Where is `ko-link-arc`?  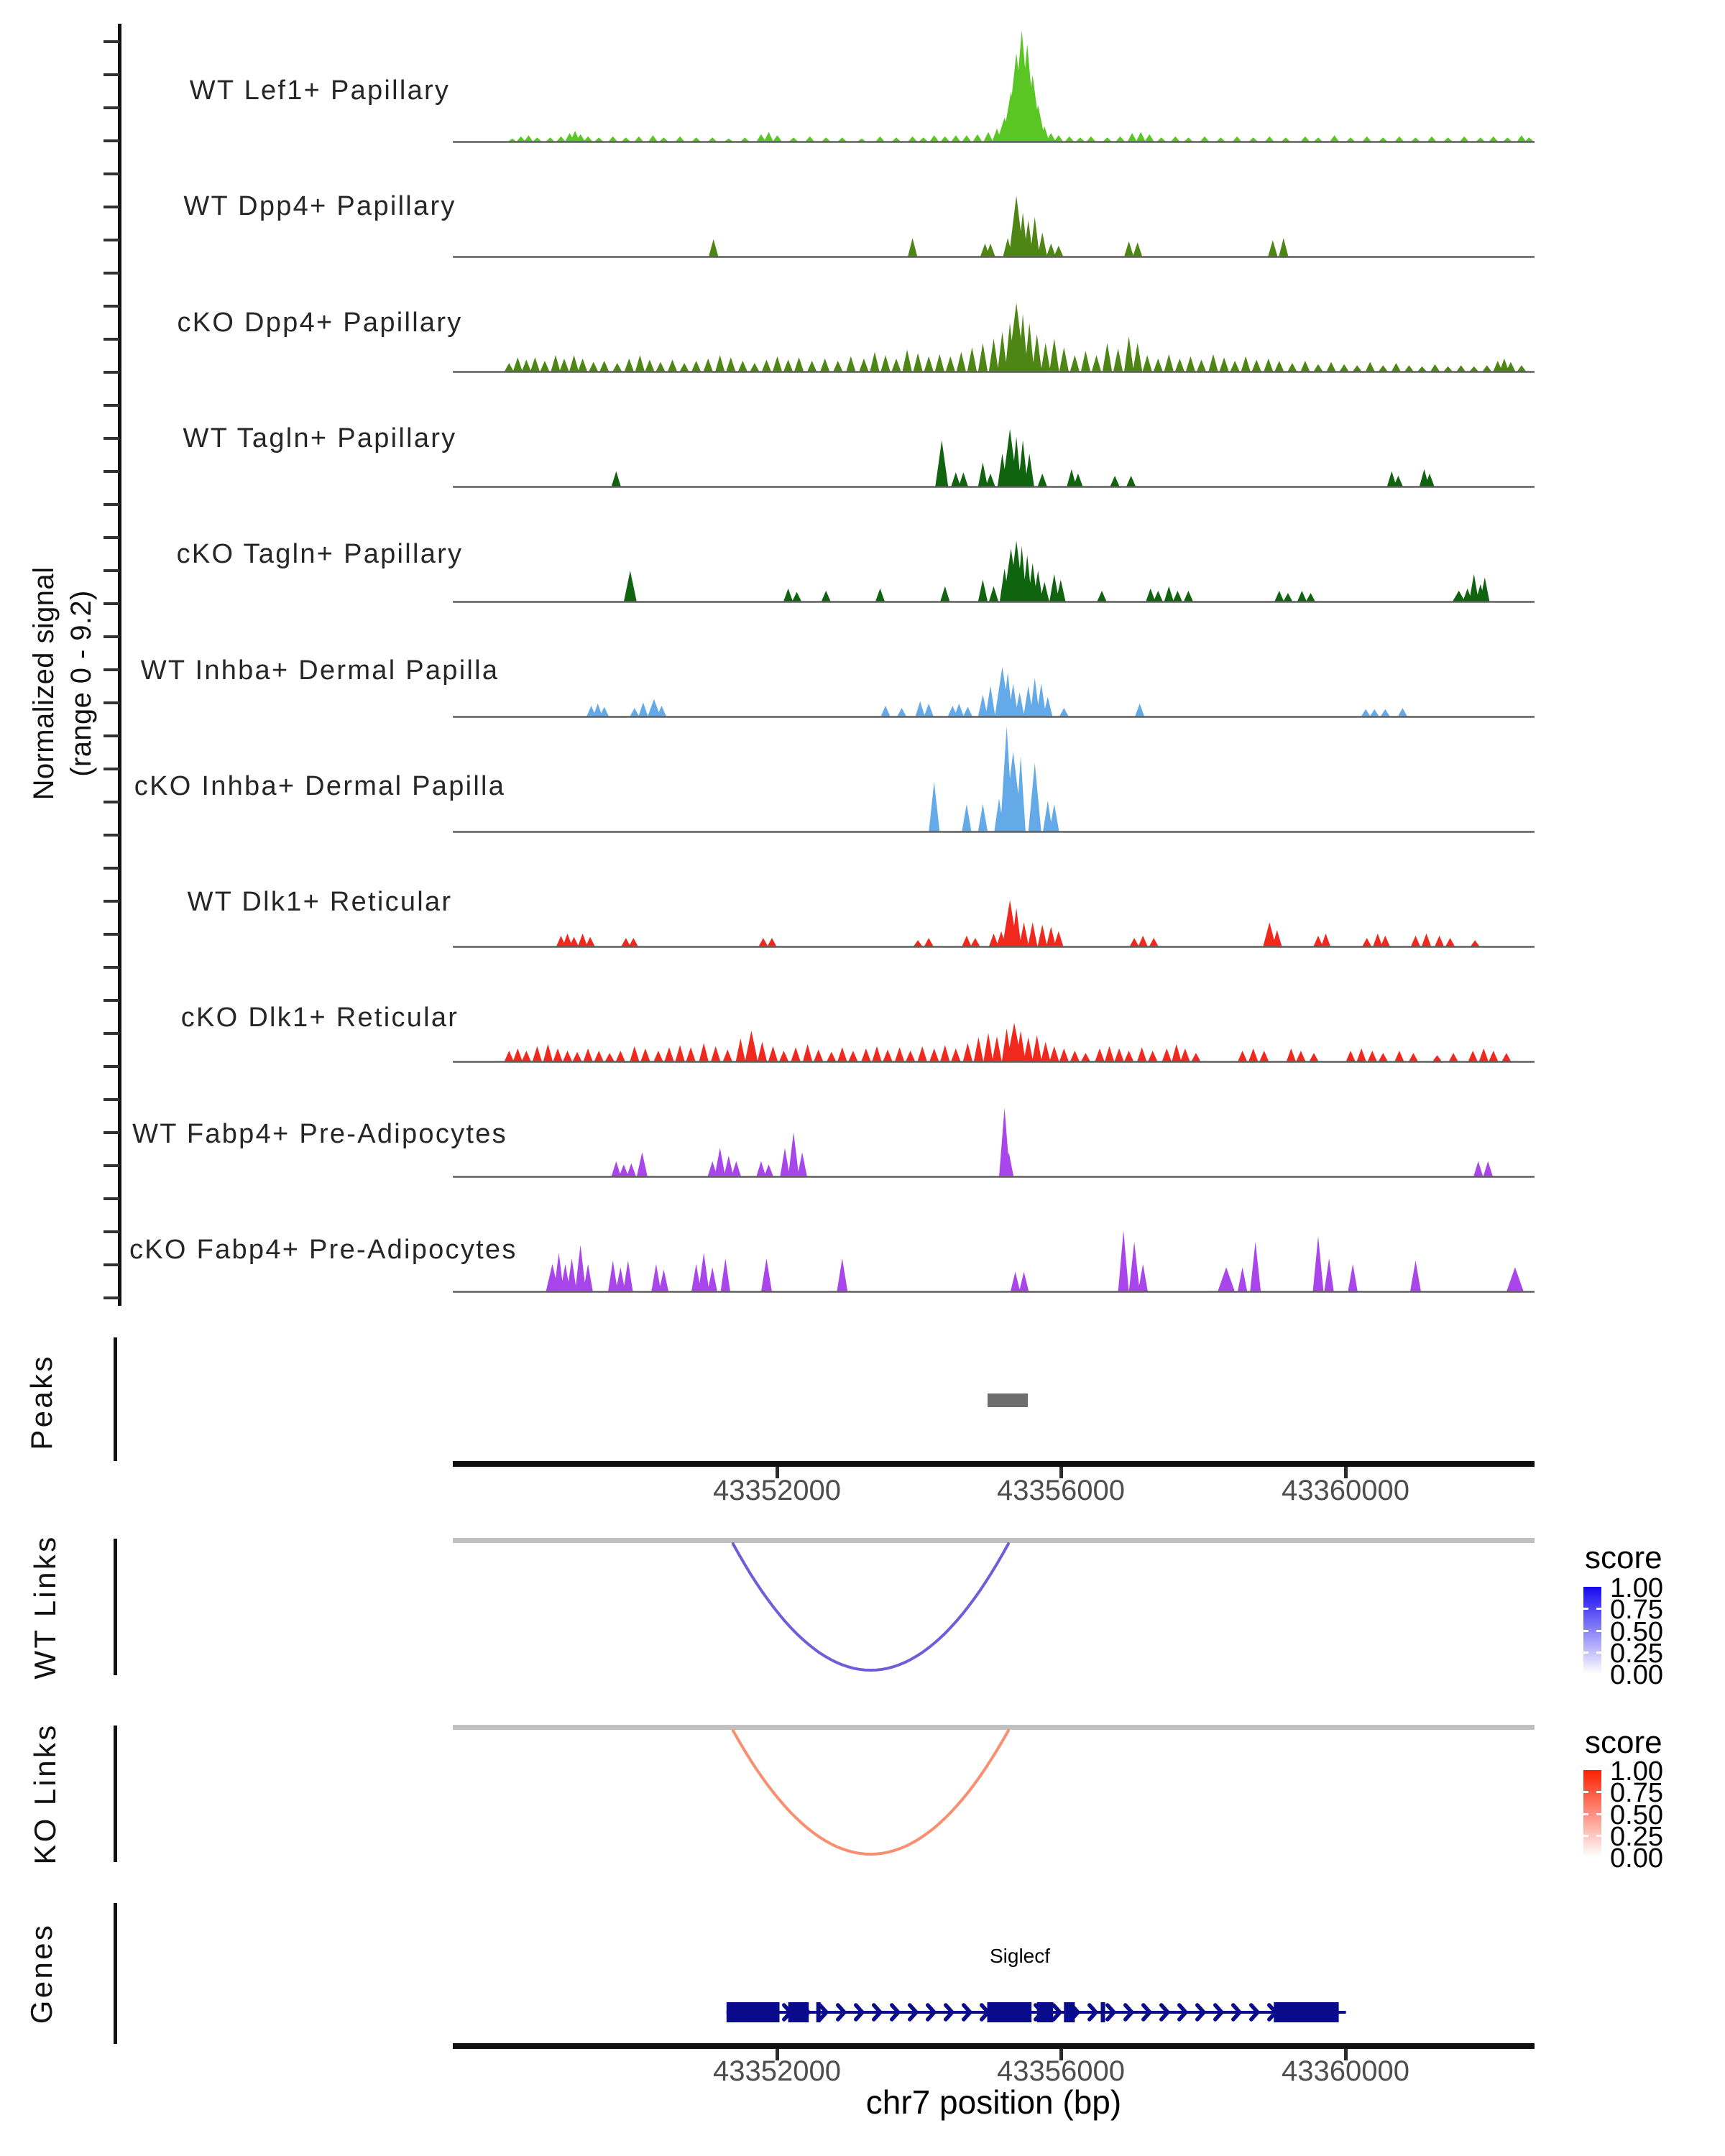 ko-link-arc is located at coordinates (870, 1792).